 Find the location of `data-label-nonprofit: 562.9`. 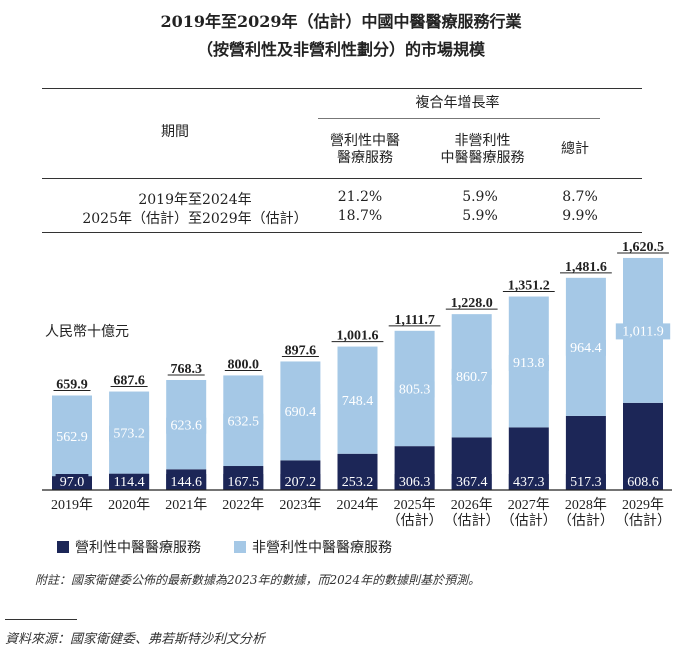

data-label-nonprofit: 562.9 is located at coordinates (72, 437).